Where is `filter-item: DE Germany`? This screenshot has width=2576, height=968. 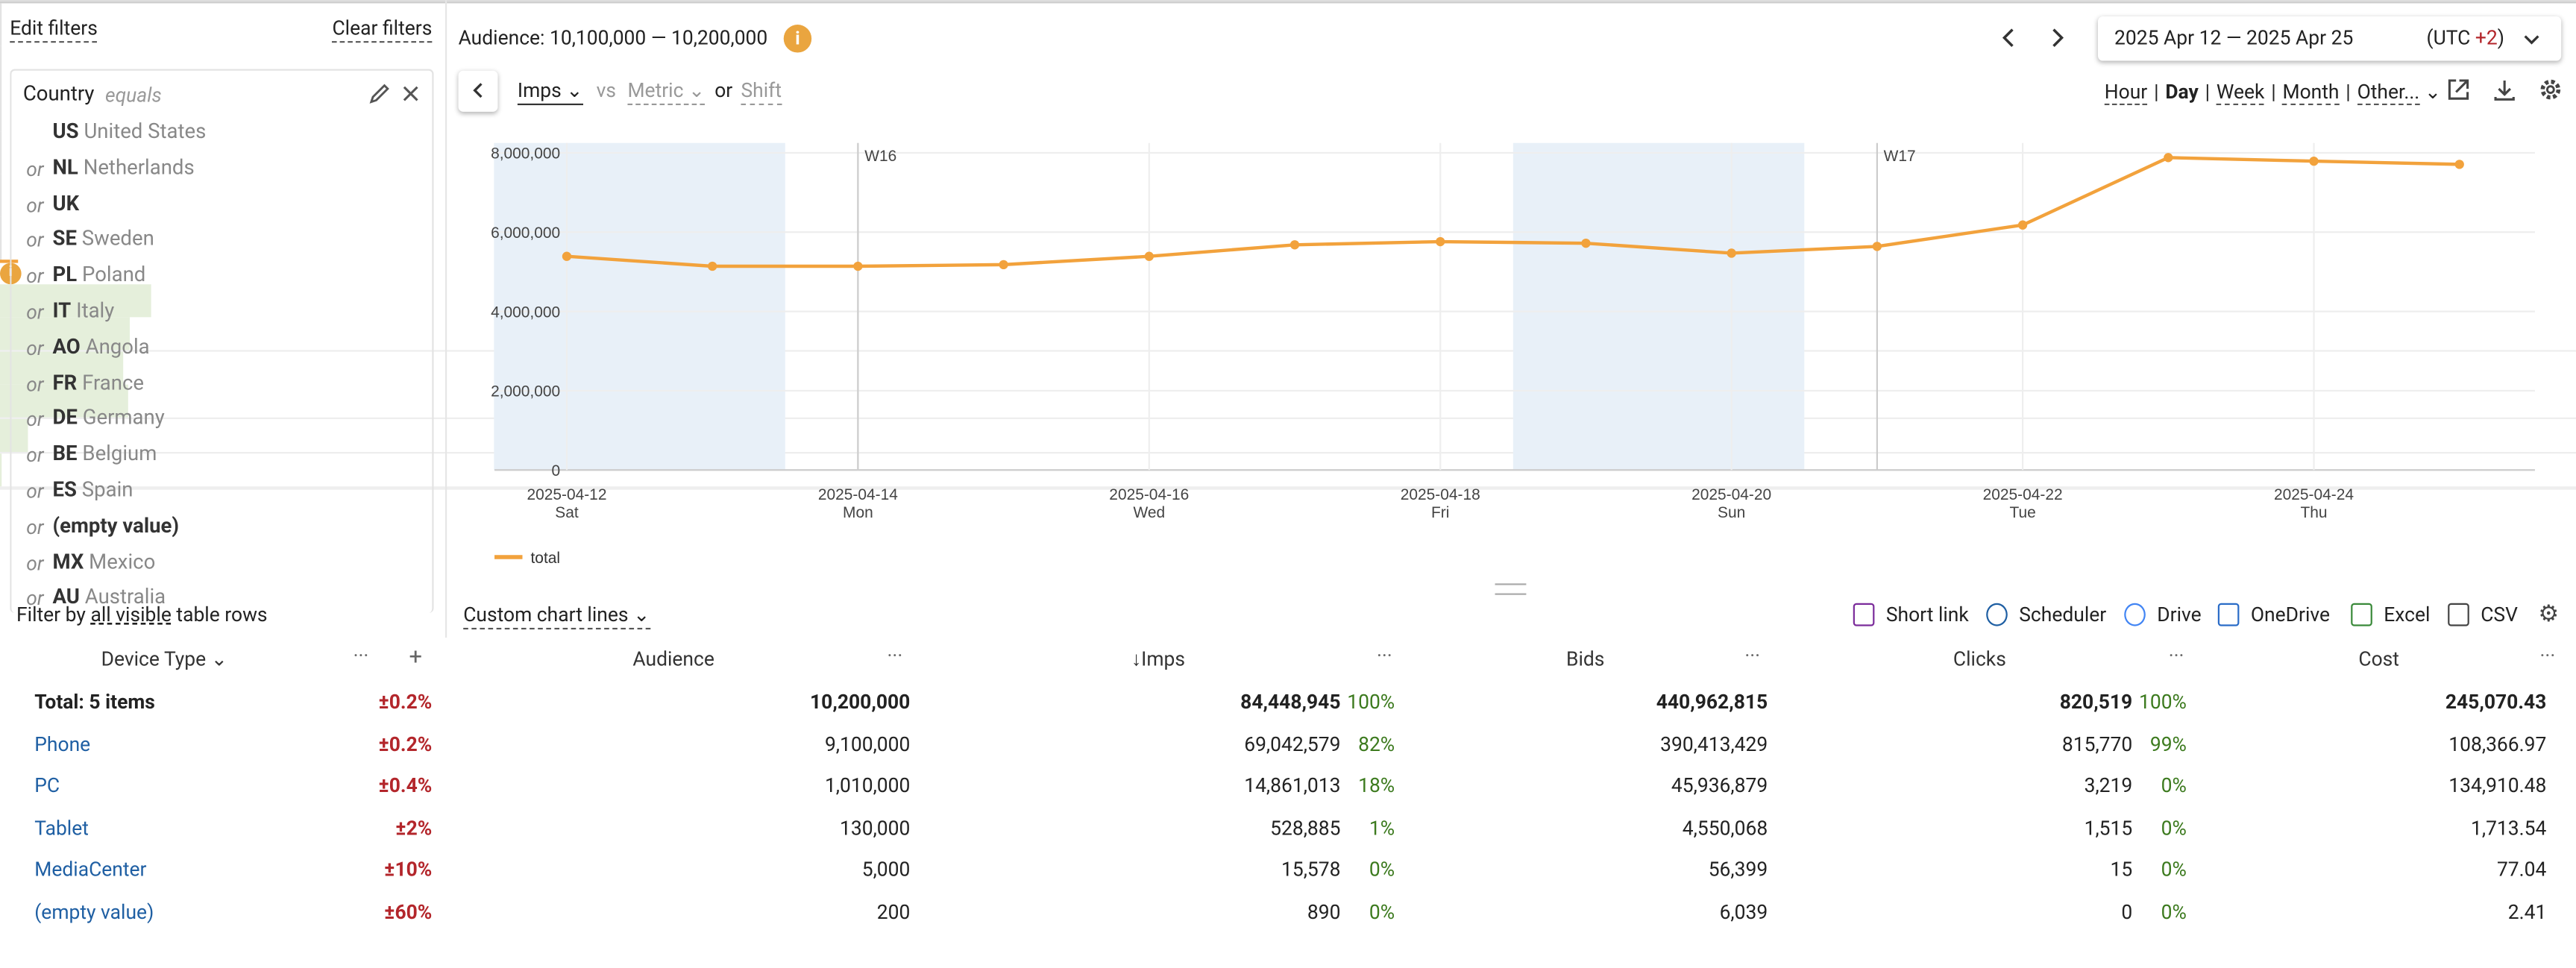
filter-item: DE Germany is located at coordinates (108, 419).